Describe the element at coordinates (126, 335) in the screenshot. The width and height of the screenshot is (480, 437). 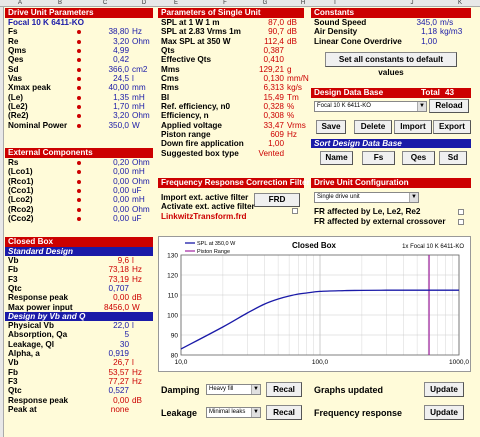
I see `design-vb-q-value: 5` at that location.